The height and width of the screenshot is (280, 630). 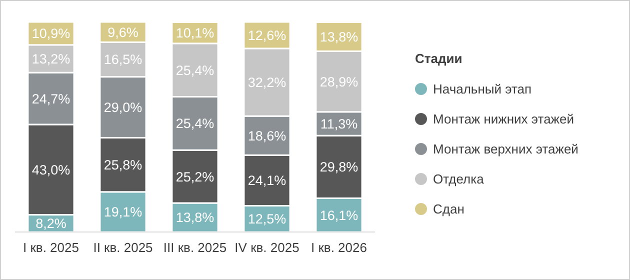 What do you see at coordinates (339, 215) in the screenshot?
I see `data-label: 16,1%` at bounding box center [339, 215].